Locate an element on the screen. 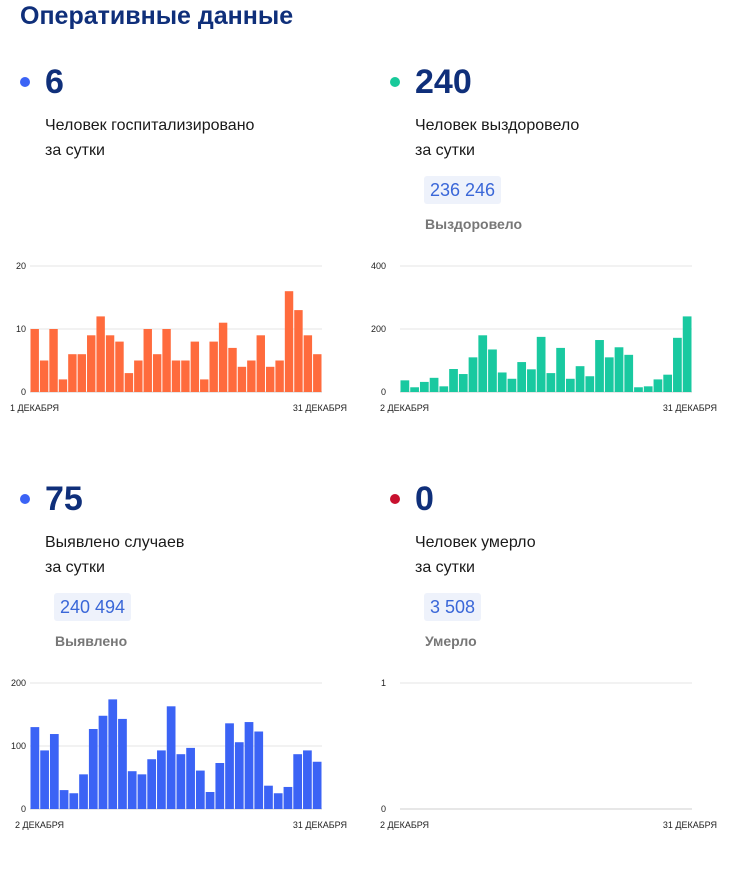 The image size is (742, 877). hospitalized-x-end-label: 31 ДЕКАБРЯ is located at coordinates (320, 408).